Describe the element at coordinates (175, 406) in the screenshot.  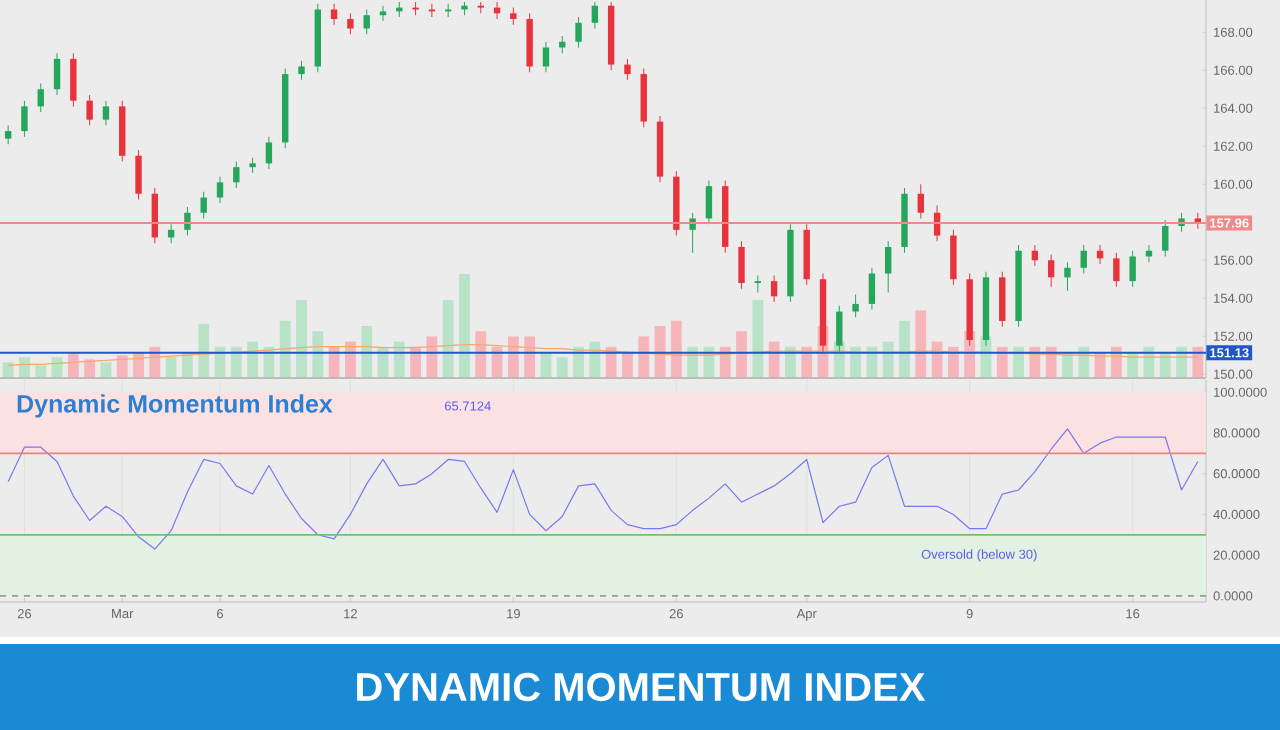
I see `text: Dynamic Momentum Index` at that location.